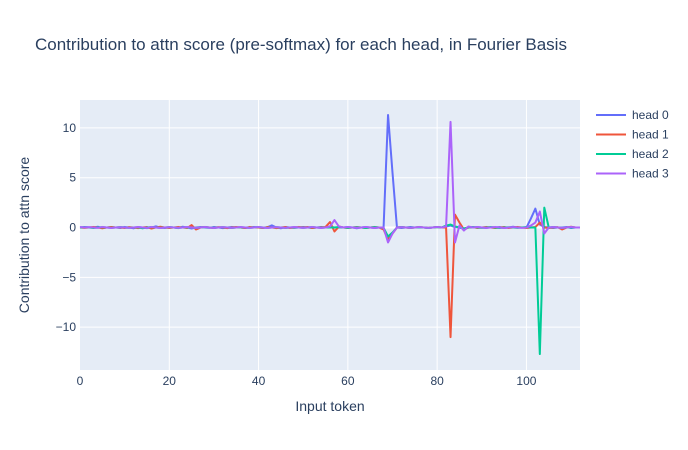 The image size is (688, 450). I want to click on legend-item-head-2: head 2, so click(632, 154).